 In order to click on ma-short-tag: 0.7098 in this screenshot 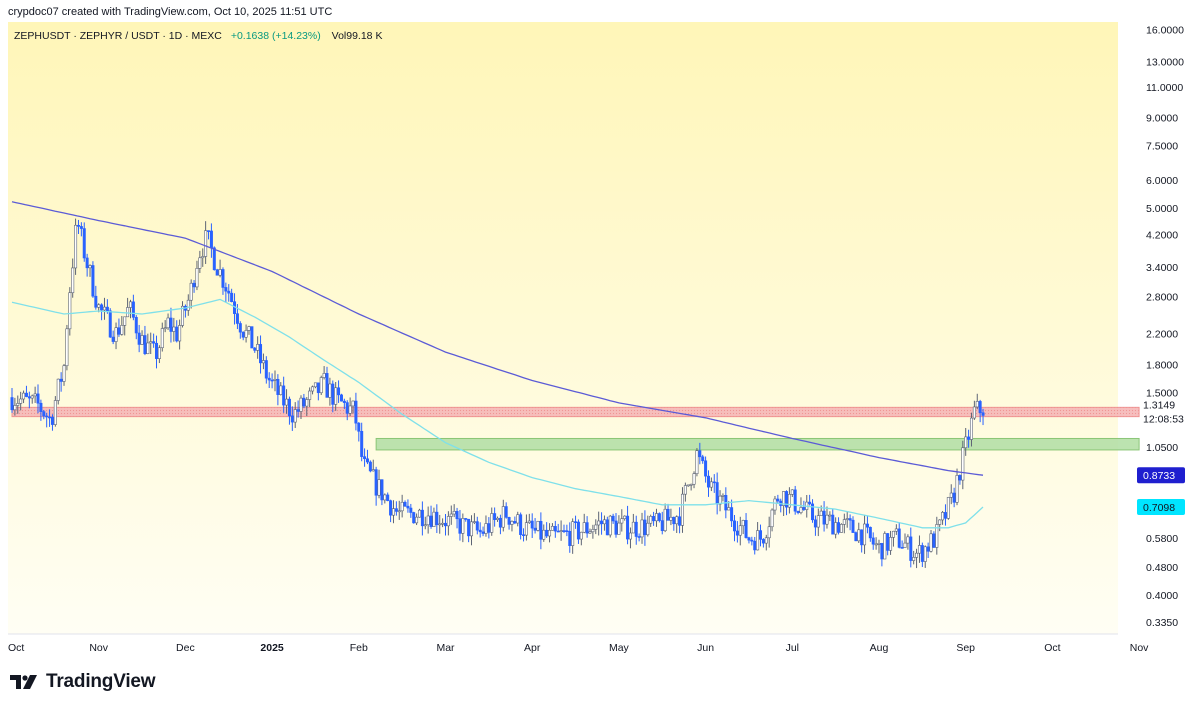, I will do `click(1159, 508)`.